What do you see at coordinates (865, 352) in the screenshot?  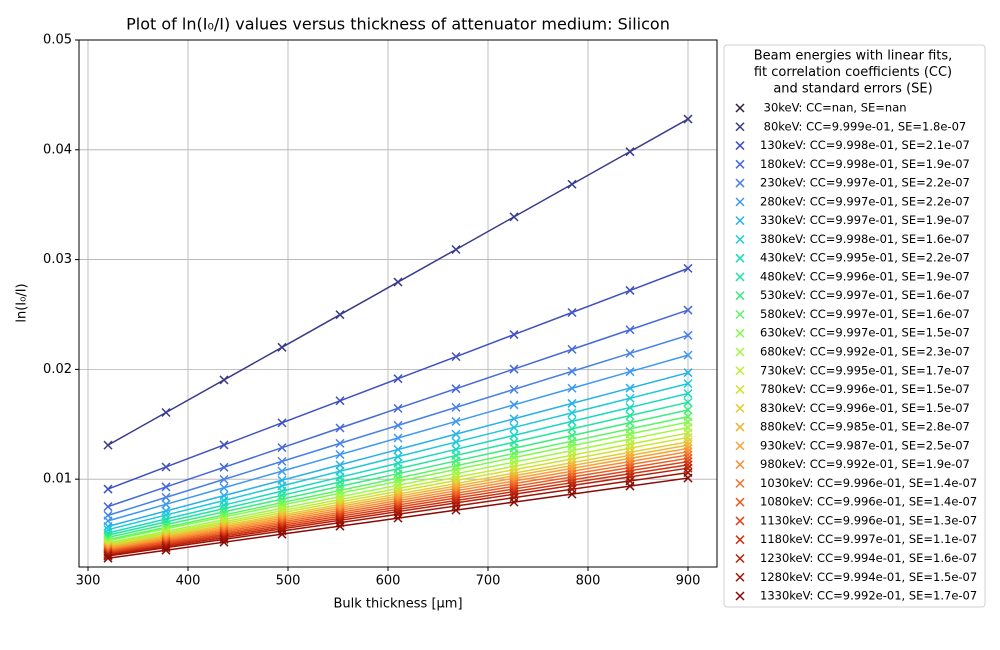 I see `legend-label: 680keV: CC=9.992e-01, SE=2.3e-07` at bounding box center [865, 352].